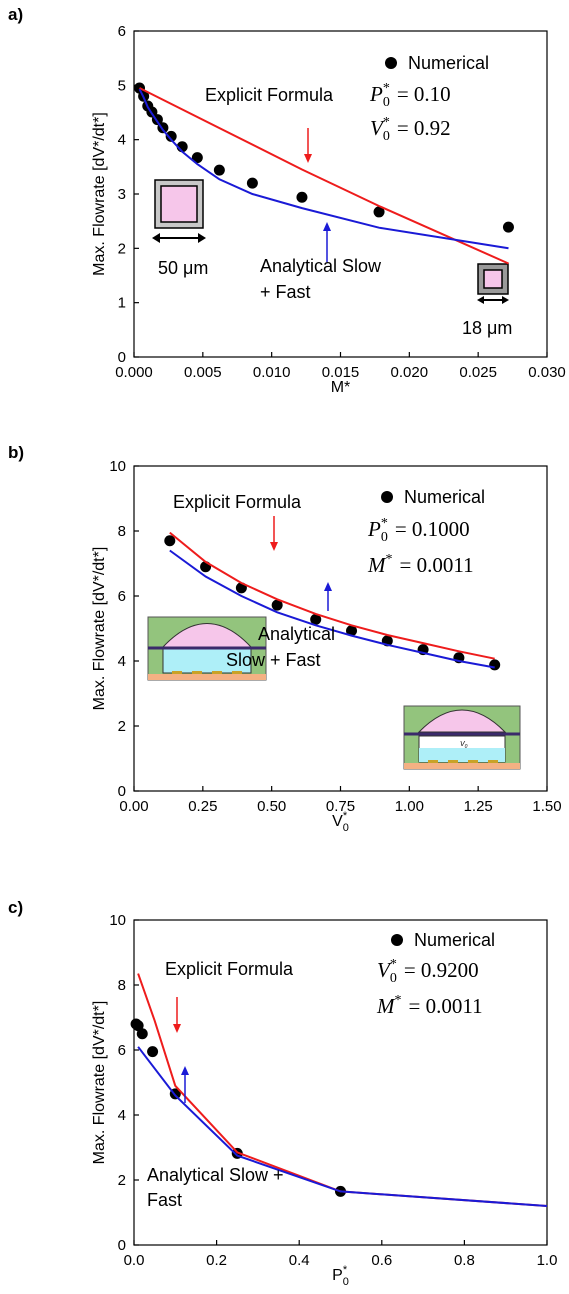 This screenshot has height=1294, width=569. Describe the element at coordinates (462, 737) in the screenshot. I see `inset-schematic-right: V0` at that location.